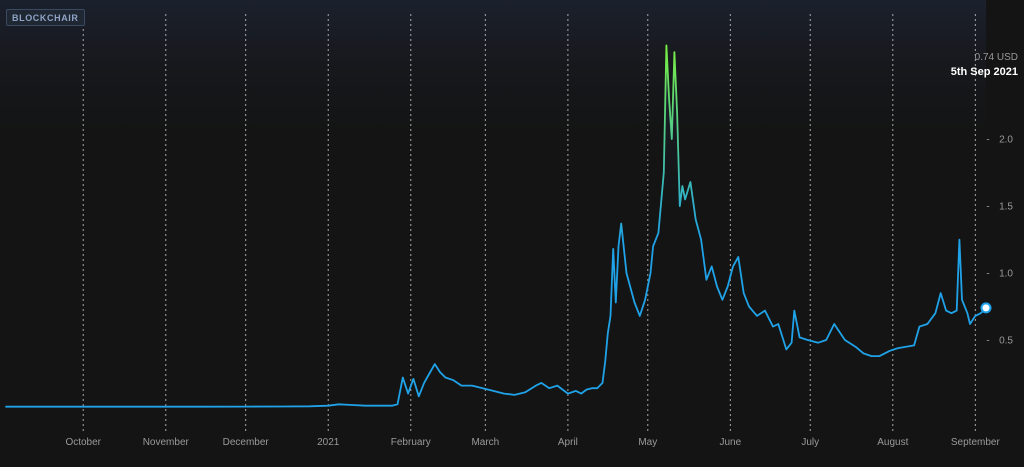 This screenshot has width=1024, height=467. I want to click on x-tick-label: 2021, so click(328, 442).